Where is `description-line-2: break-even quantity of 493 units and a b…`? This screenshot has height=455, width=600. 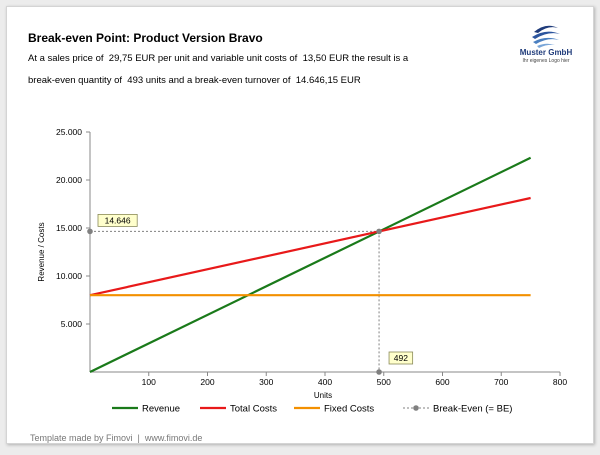
description-line-2: break-even quantity of 493 units and a b… is located at coordinates (194, 80).